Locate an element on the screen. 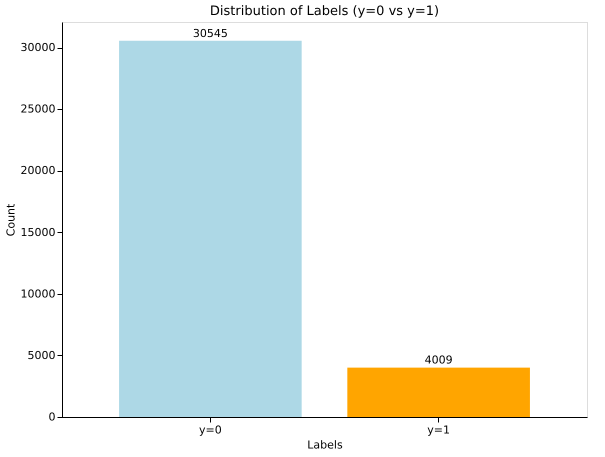 The image size is (605, 457). x-tick-label: y=0 is located at coordinates (210, 430).